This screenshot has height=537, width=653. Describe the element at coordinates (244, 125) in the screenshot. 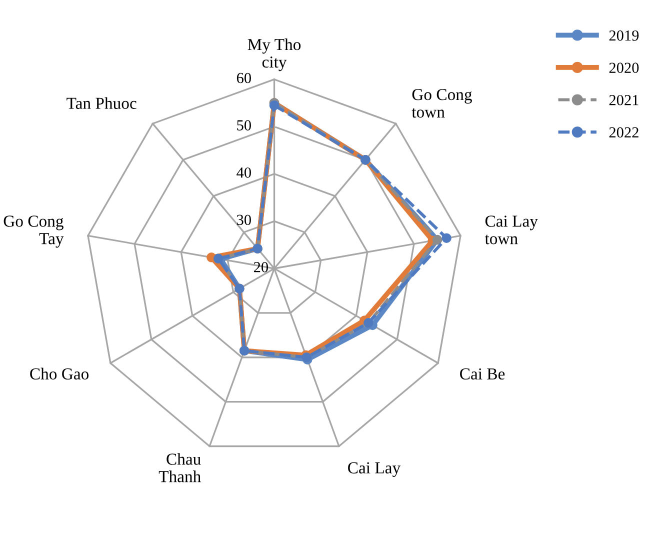

I see `y-tick-label: 50` at that location.